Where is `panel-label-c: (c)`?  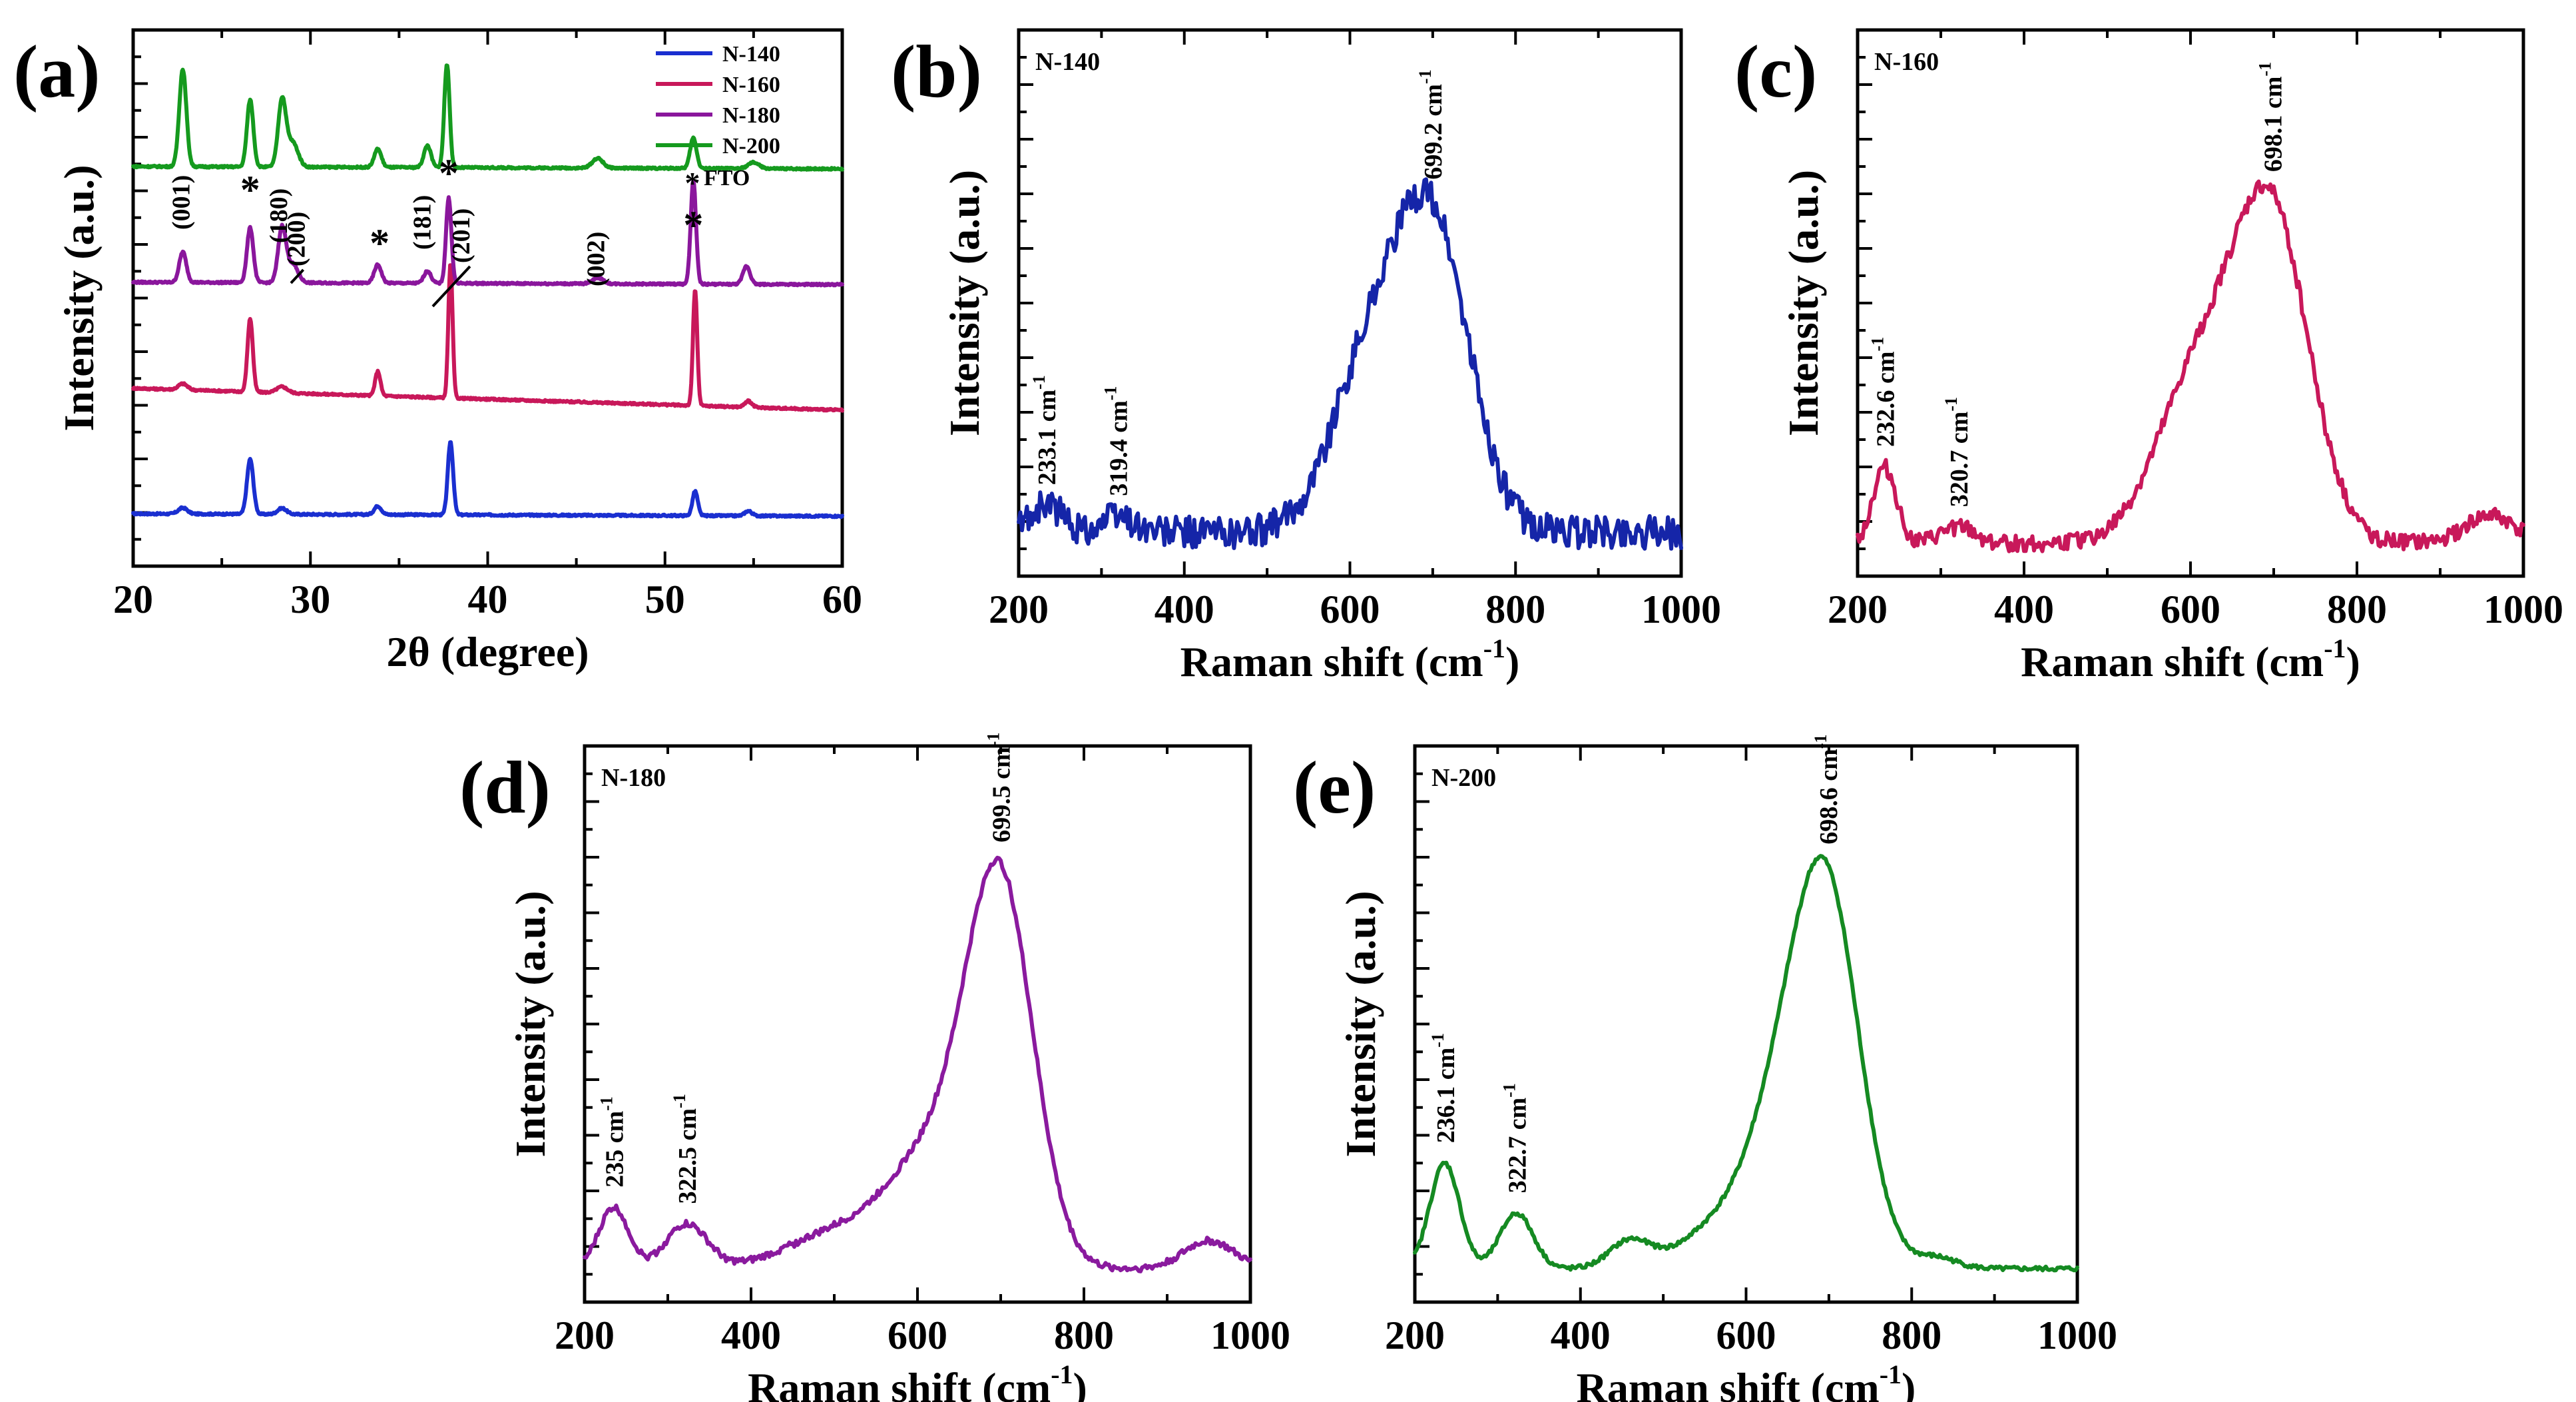
panel-label-c: (c) is located at coordinates (1776, 72).